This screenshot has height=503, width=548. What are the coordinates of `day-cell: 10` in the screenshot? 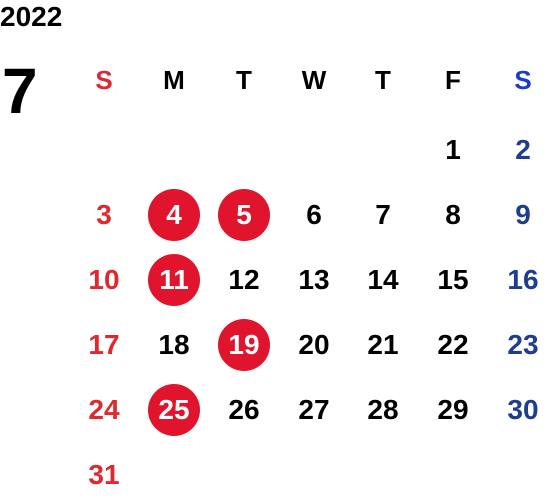 It's located at (104, 279).